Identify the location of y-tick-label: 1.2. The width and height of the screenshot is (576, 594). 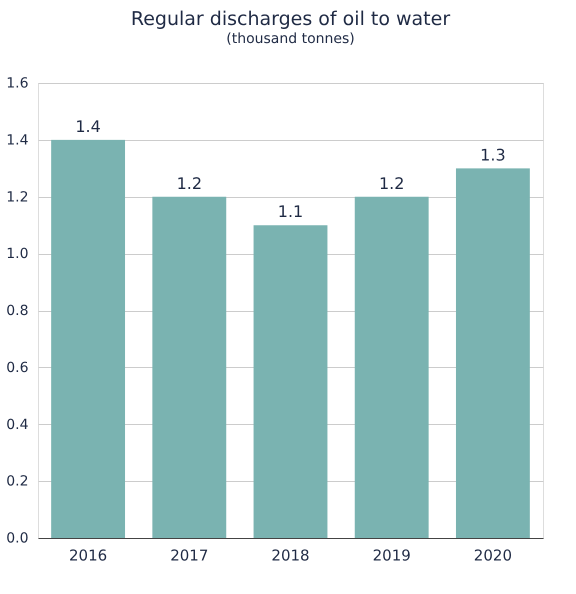
(17, 197).